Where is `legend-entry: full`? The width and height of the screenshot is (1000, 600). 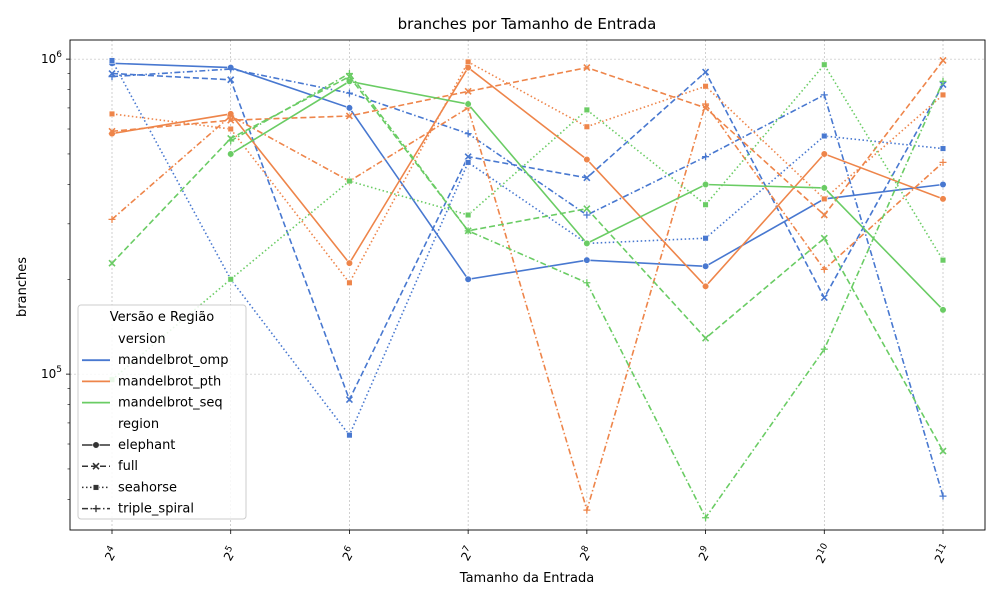 legend-entry: full is located at coordinates (128, 466).